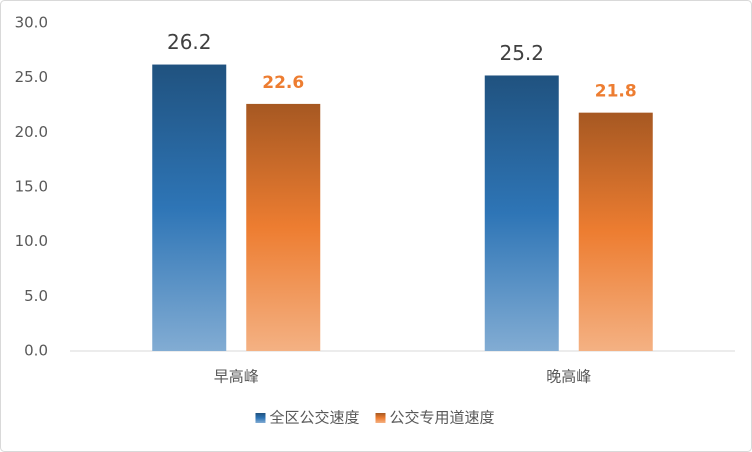 This screenshot has width=752, height=452. Describe the element at coordinates (236, 377) in the screenshot. I see `x-tick-label: 早高峰` at that location.